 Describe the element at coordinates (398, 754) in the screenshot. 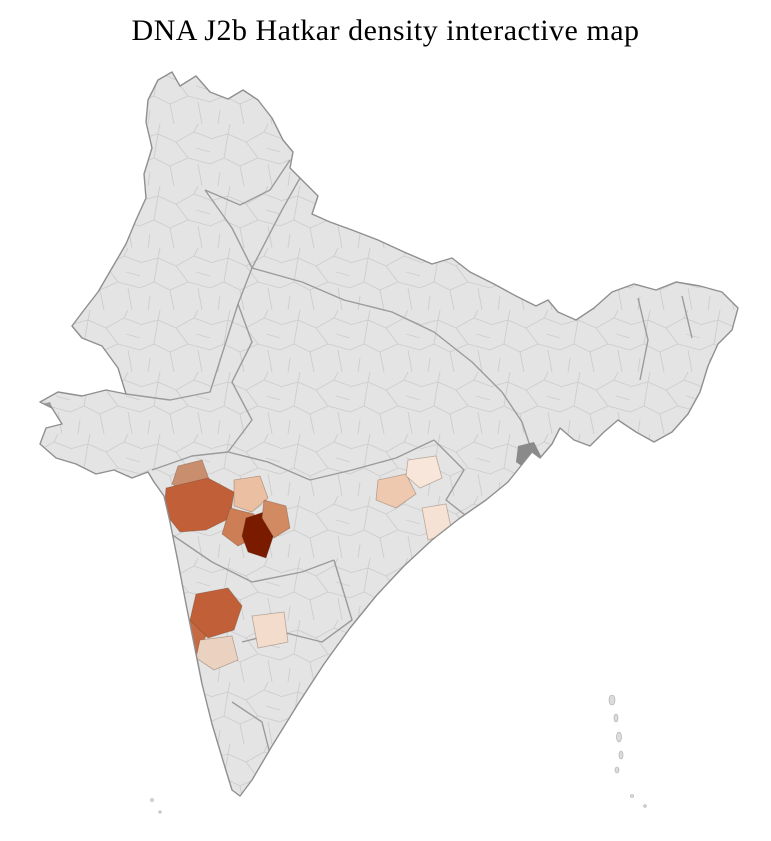

I see `island-chain` at that location.